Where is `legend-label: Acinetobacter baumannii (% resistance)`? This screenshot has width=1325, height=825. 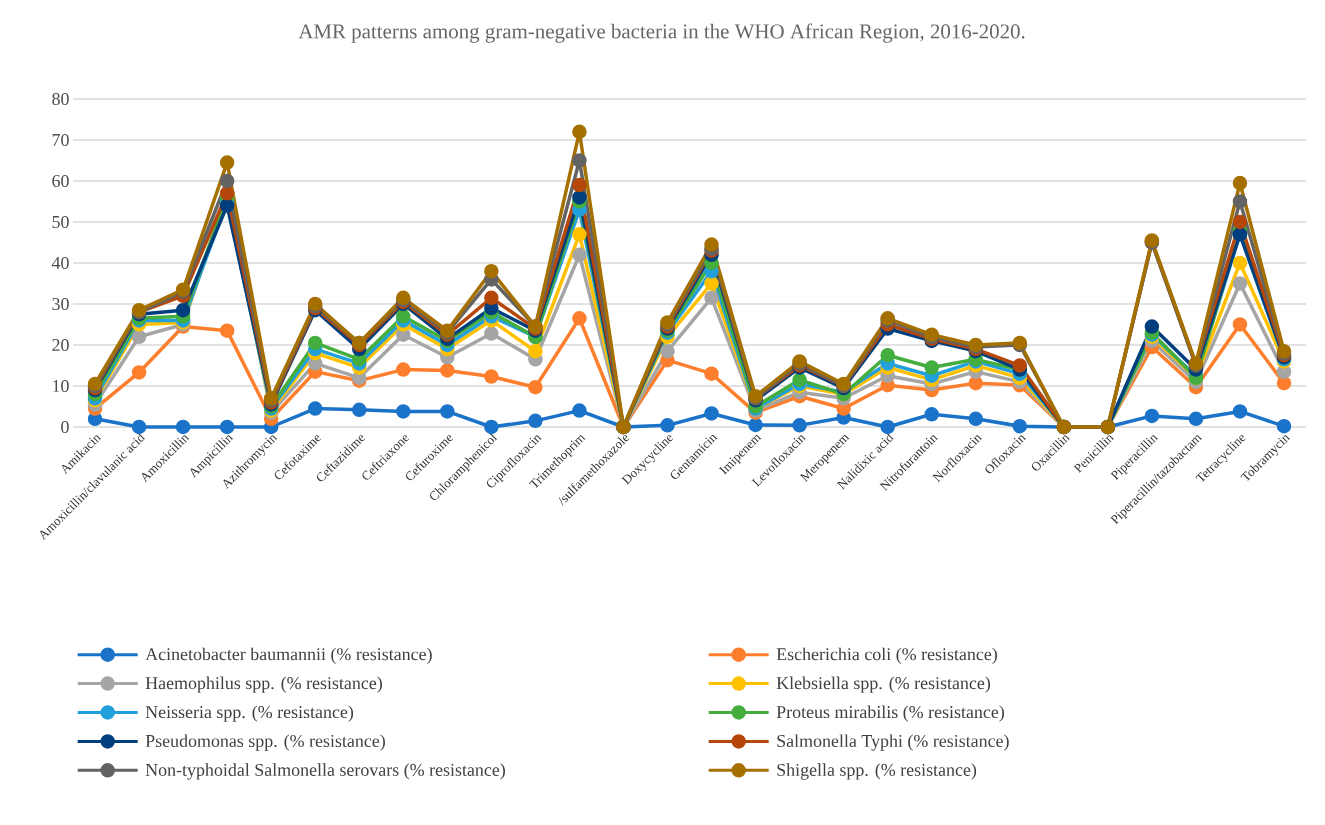 legend-label: Acinetobacter baumannii (% resistance) is located at coordinates (288, 655).